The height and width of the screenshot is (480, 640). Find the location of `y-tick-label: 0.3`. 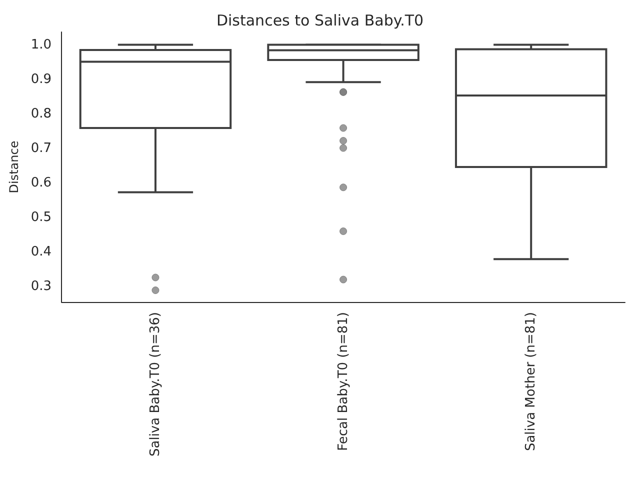

y-tick-label: 0.3 is located at coordinates (41, 286).